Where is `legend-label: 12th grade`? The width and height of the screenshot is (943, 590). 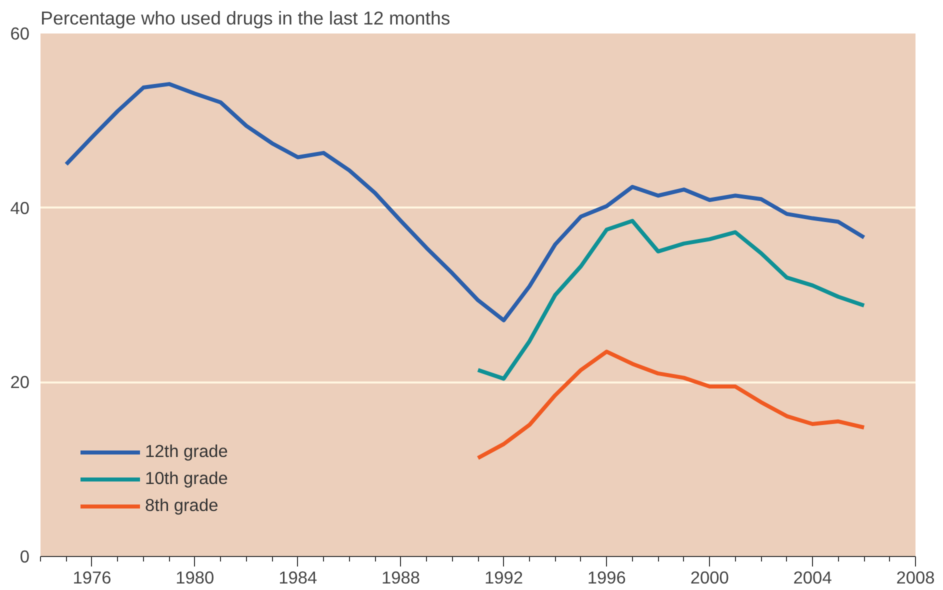
legend-label: 12th grade is located at coordinates (186, 451).